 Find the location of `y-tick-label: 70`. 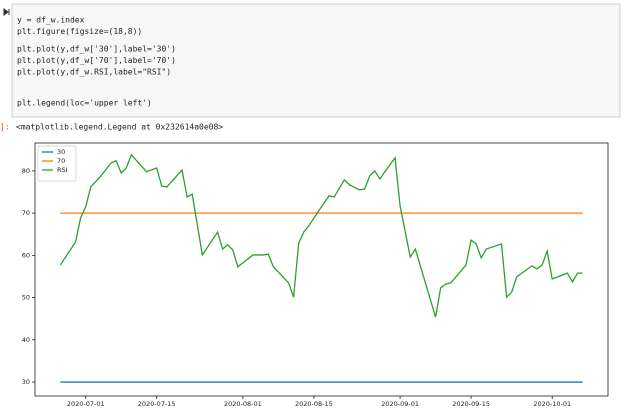

y-tick-label: 70 is located at coordinates (26, 213).